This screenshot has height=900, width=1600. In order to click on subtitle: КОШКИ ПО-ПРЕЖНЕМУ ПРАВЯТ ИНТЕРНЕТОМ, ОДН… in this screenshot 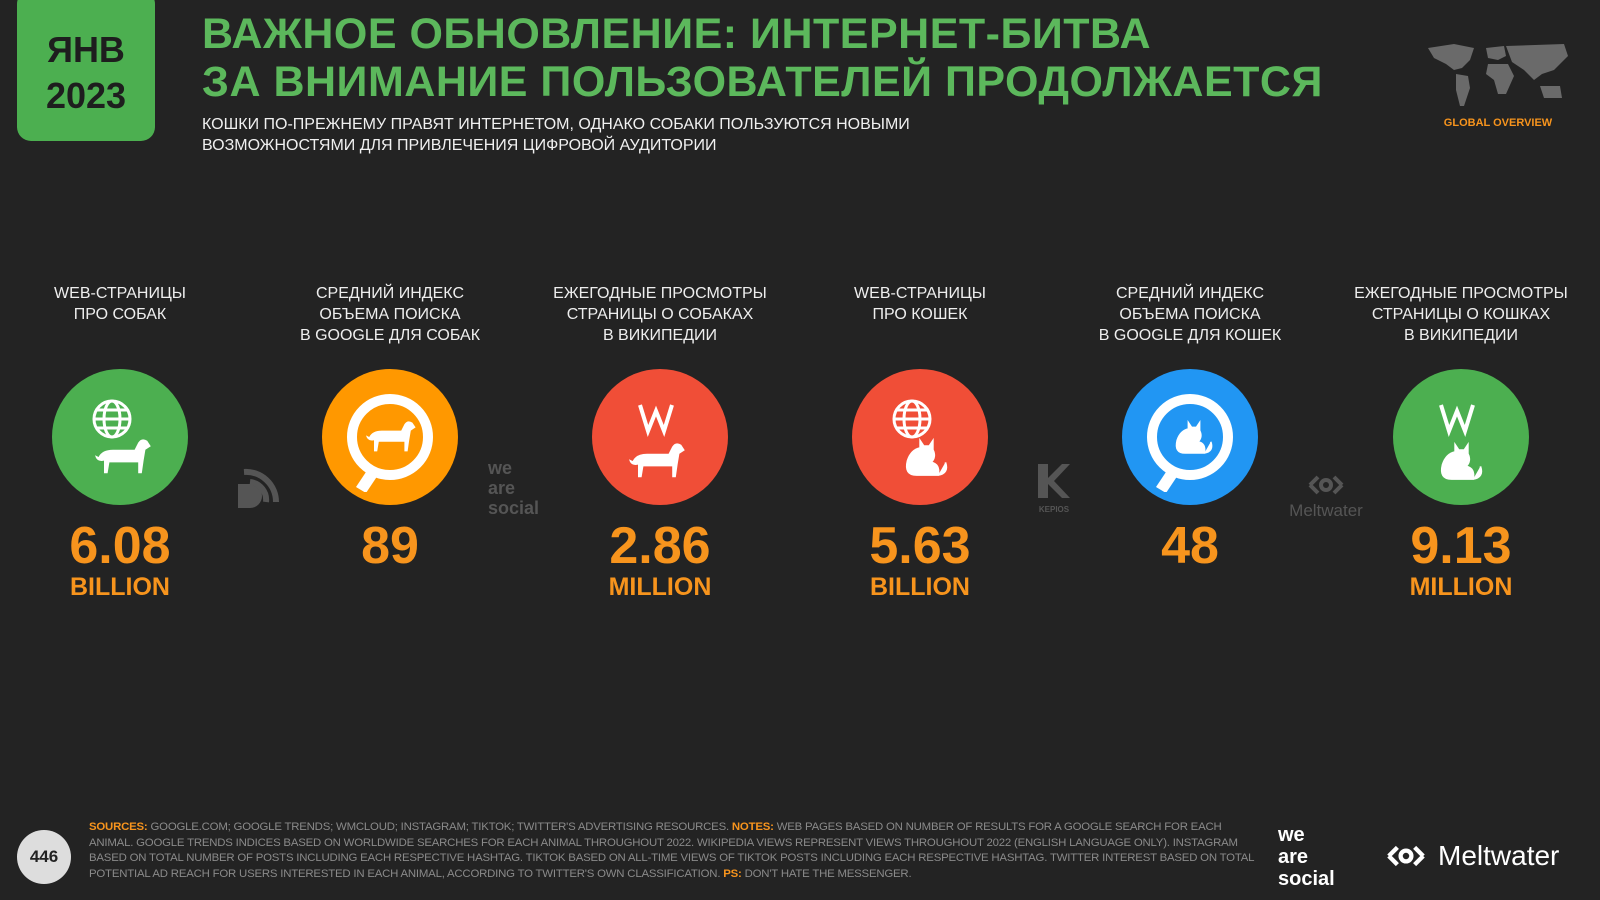, I will do `click(582, 135)`.